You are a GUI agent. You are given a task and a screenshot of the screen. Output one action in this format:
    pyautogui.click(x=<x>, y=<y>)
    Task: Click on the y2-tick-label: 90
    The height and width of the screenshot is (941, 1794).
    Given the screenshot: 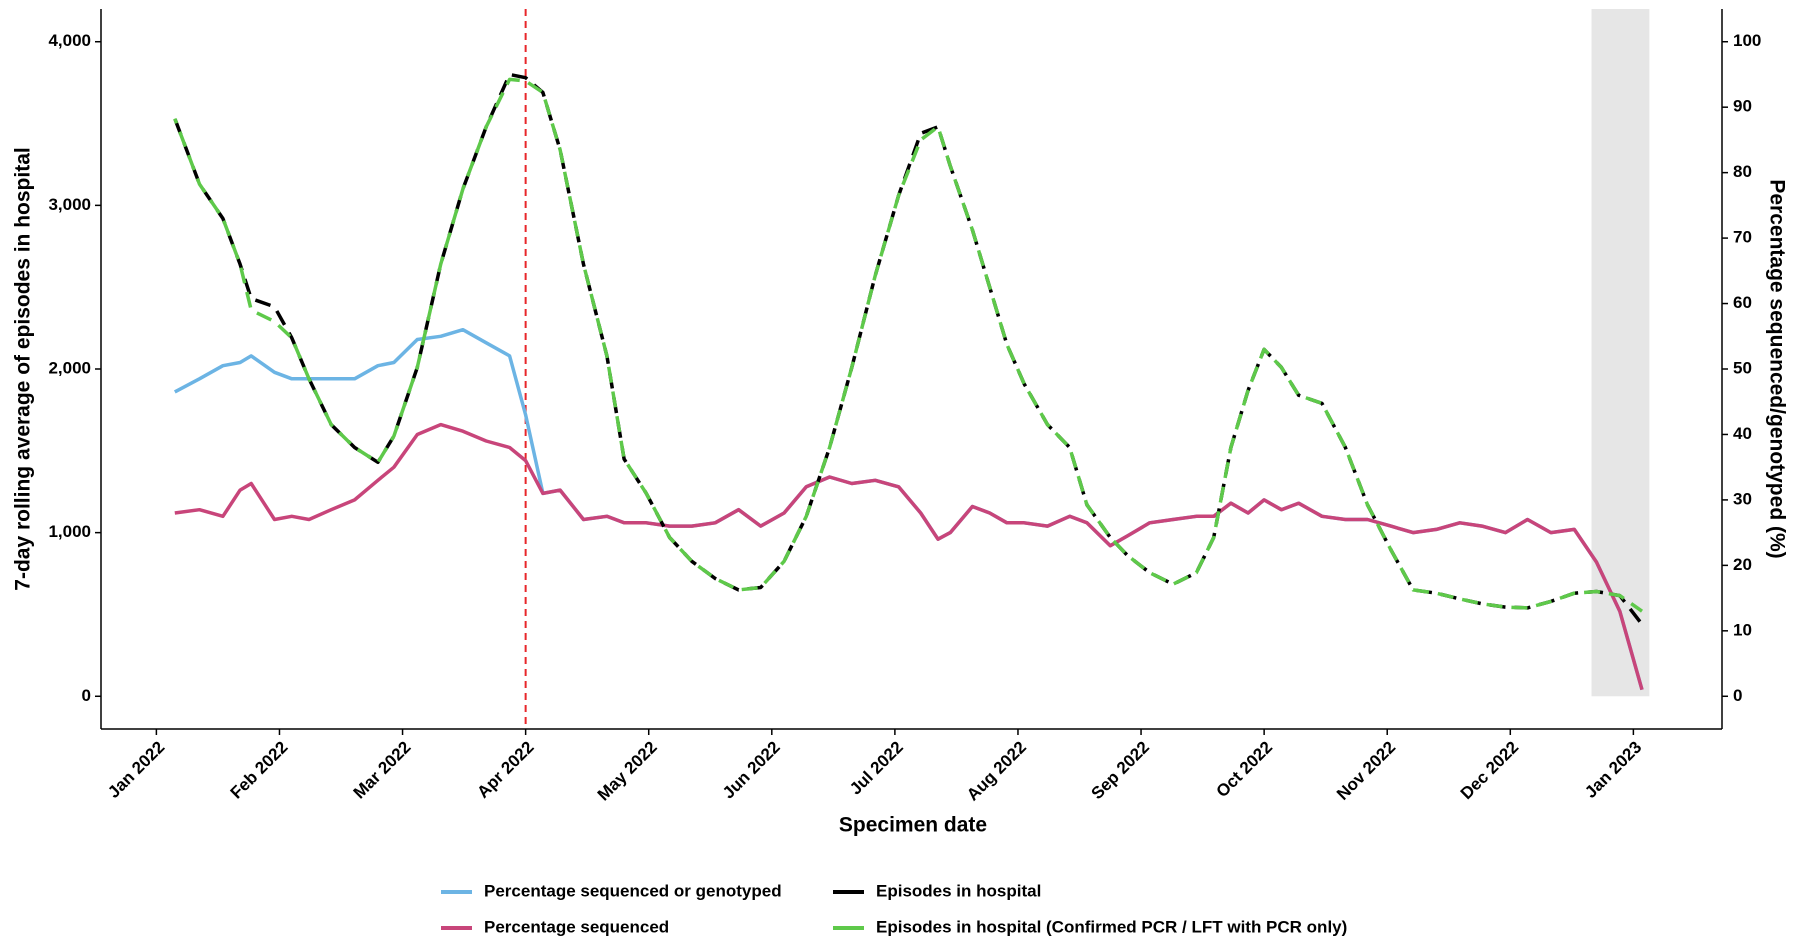 What is the action you would take?
    pyautogui.click(x=1742, y=106)
    